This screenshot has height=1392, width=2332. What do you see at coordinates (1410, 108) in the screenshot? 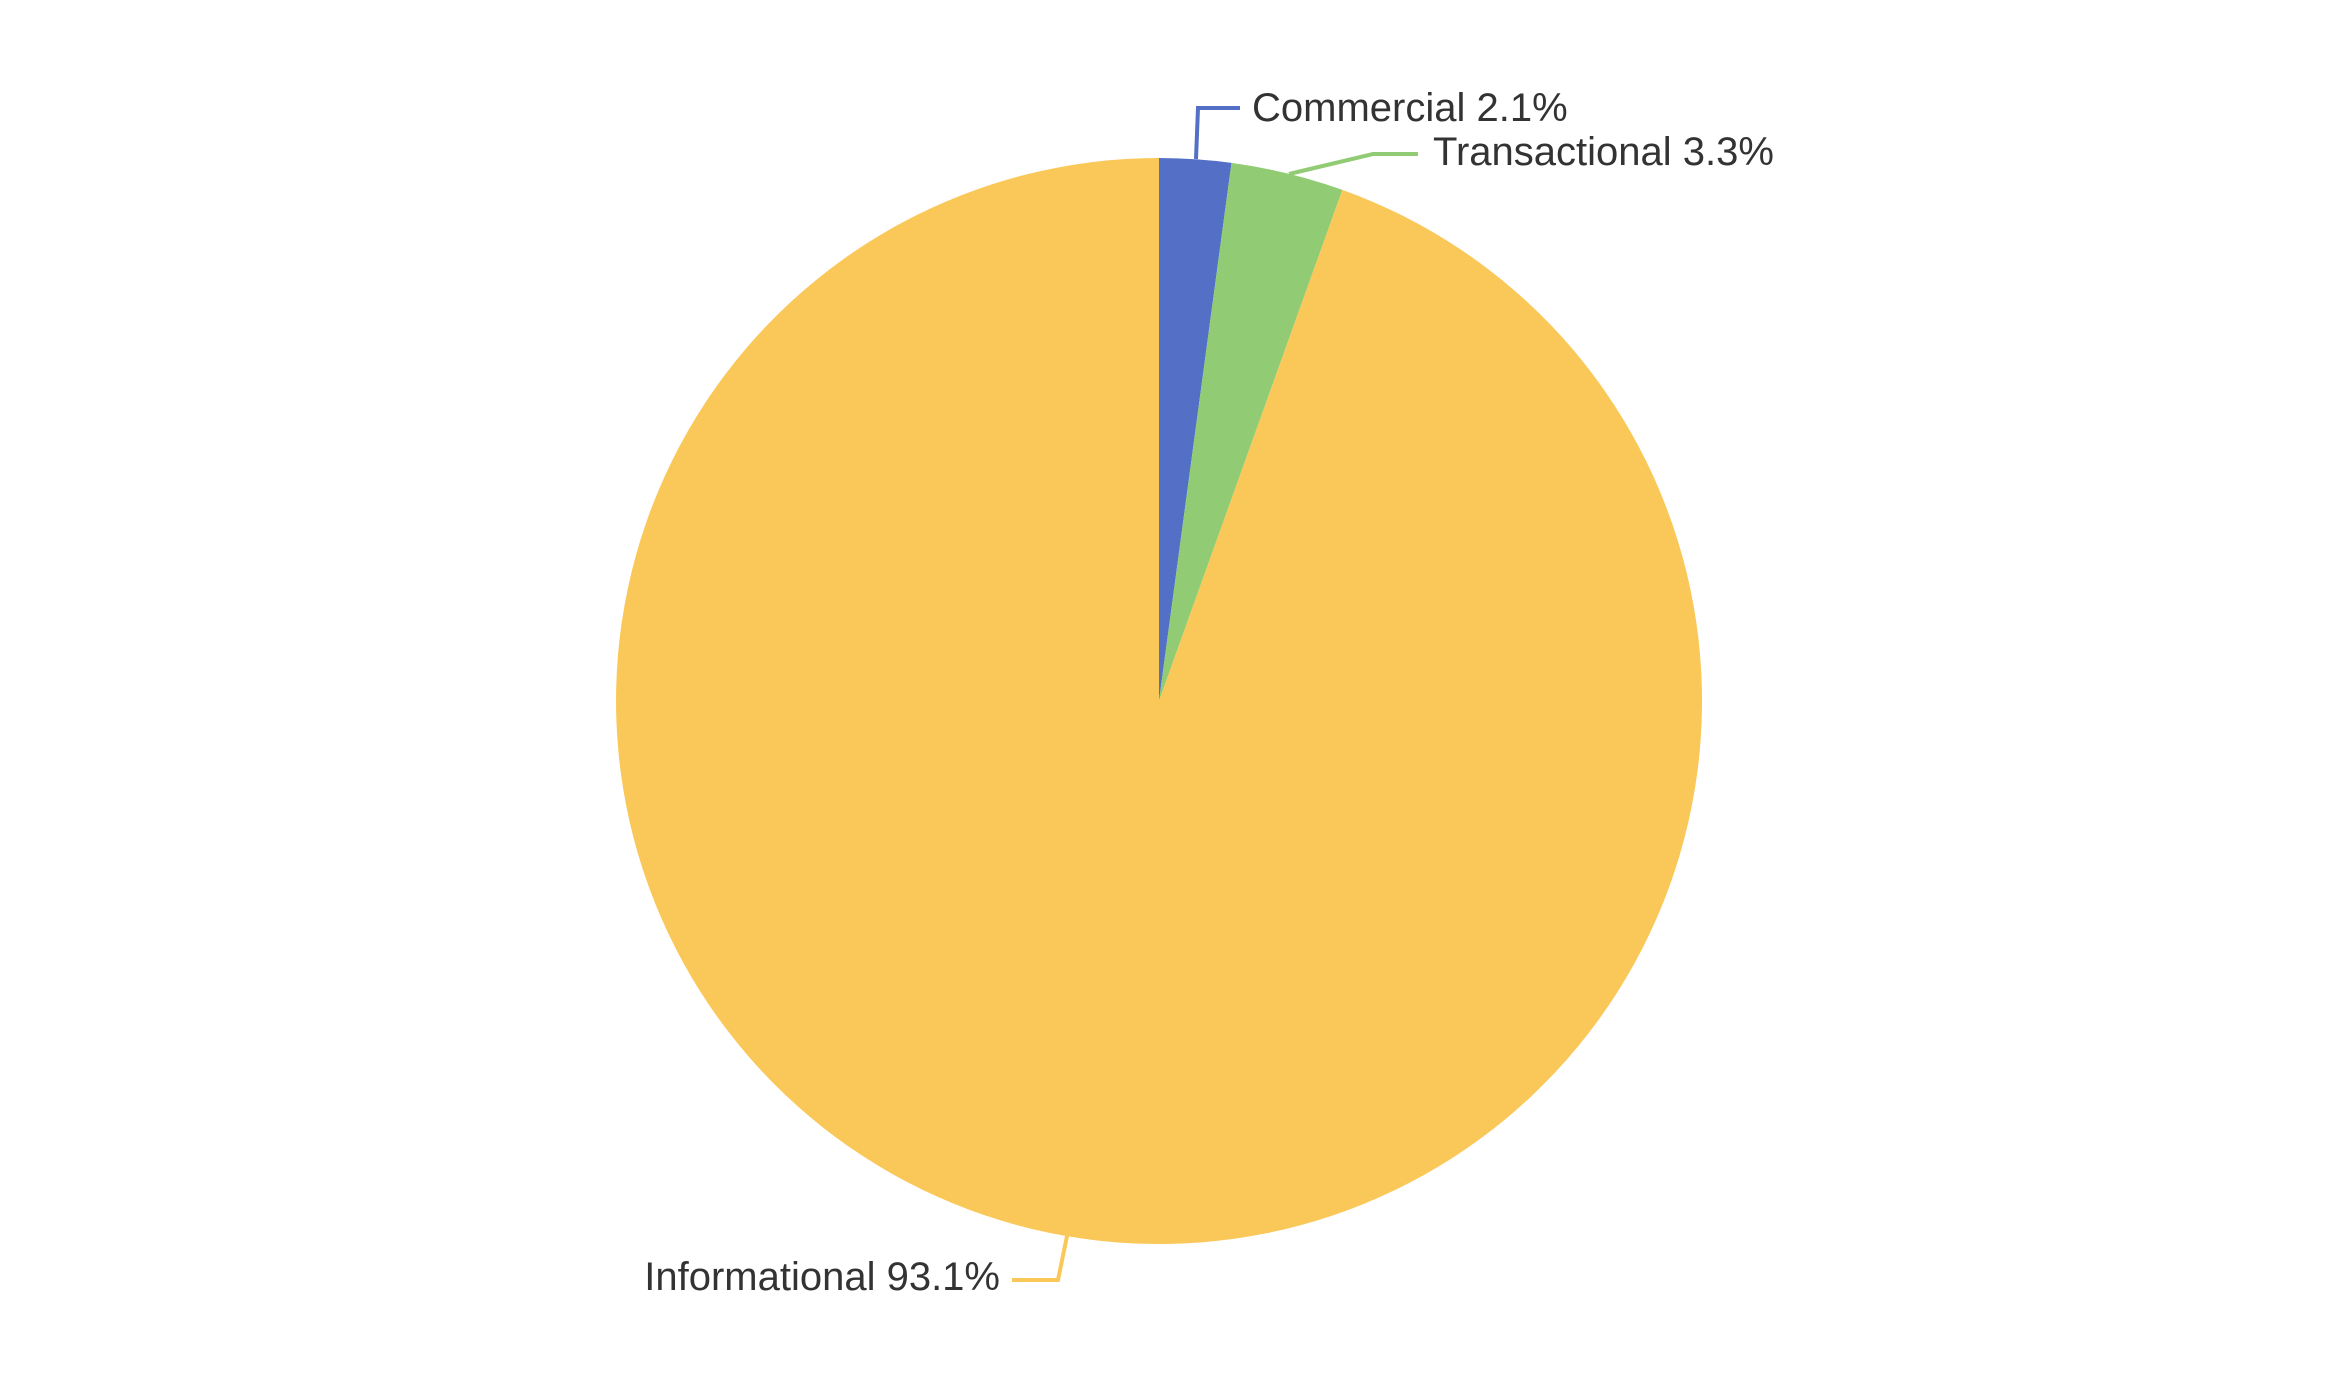
I see `slice-label-commercial: Commercial 2.1%` at bounding box center [1410, 108].